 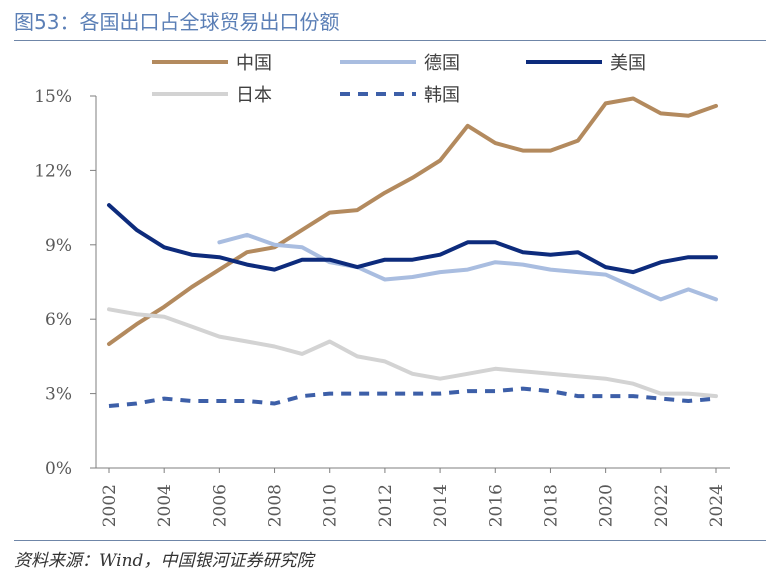 I want to click on legend-label: 日本, so click(x=254, y=95).